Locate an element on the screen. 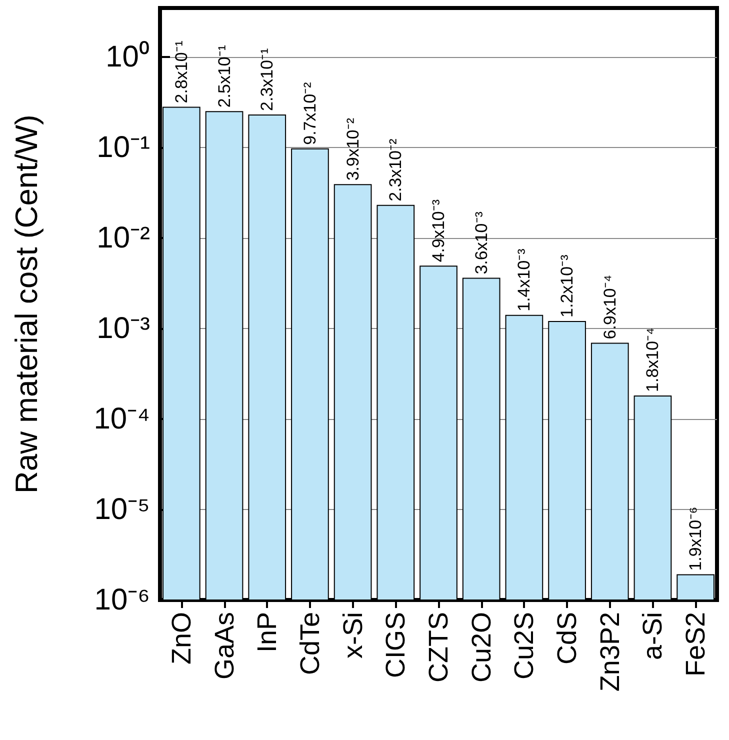  y-tick-label: 10⁻³ is located at coordinates (123, 329).